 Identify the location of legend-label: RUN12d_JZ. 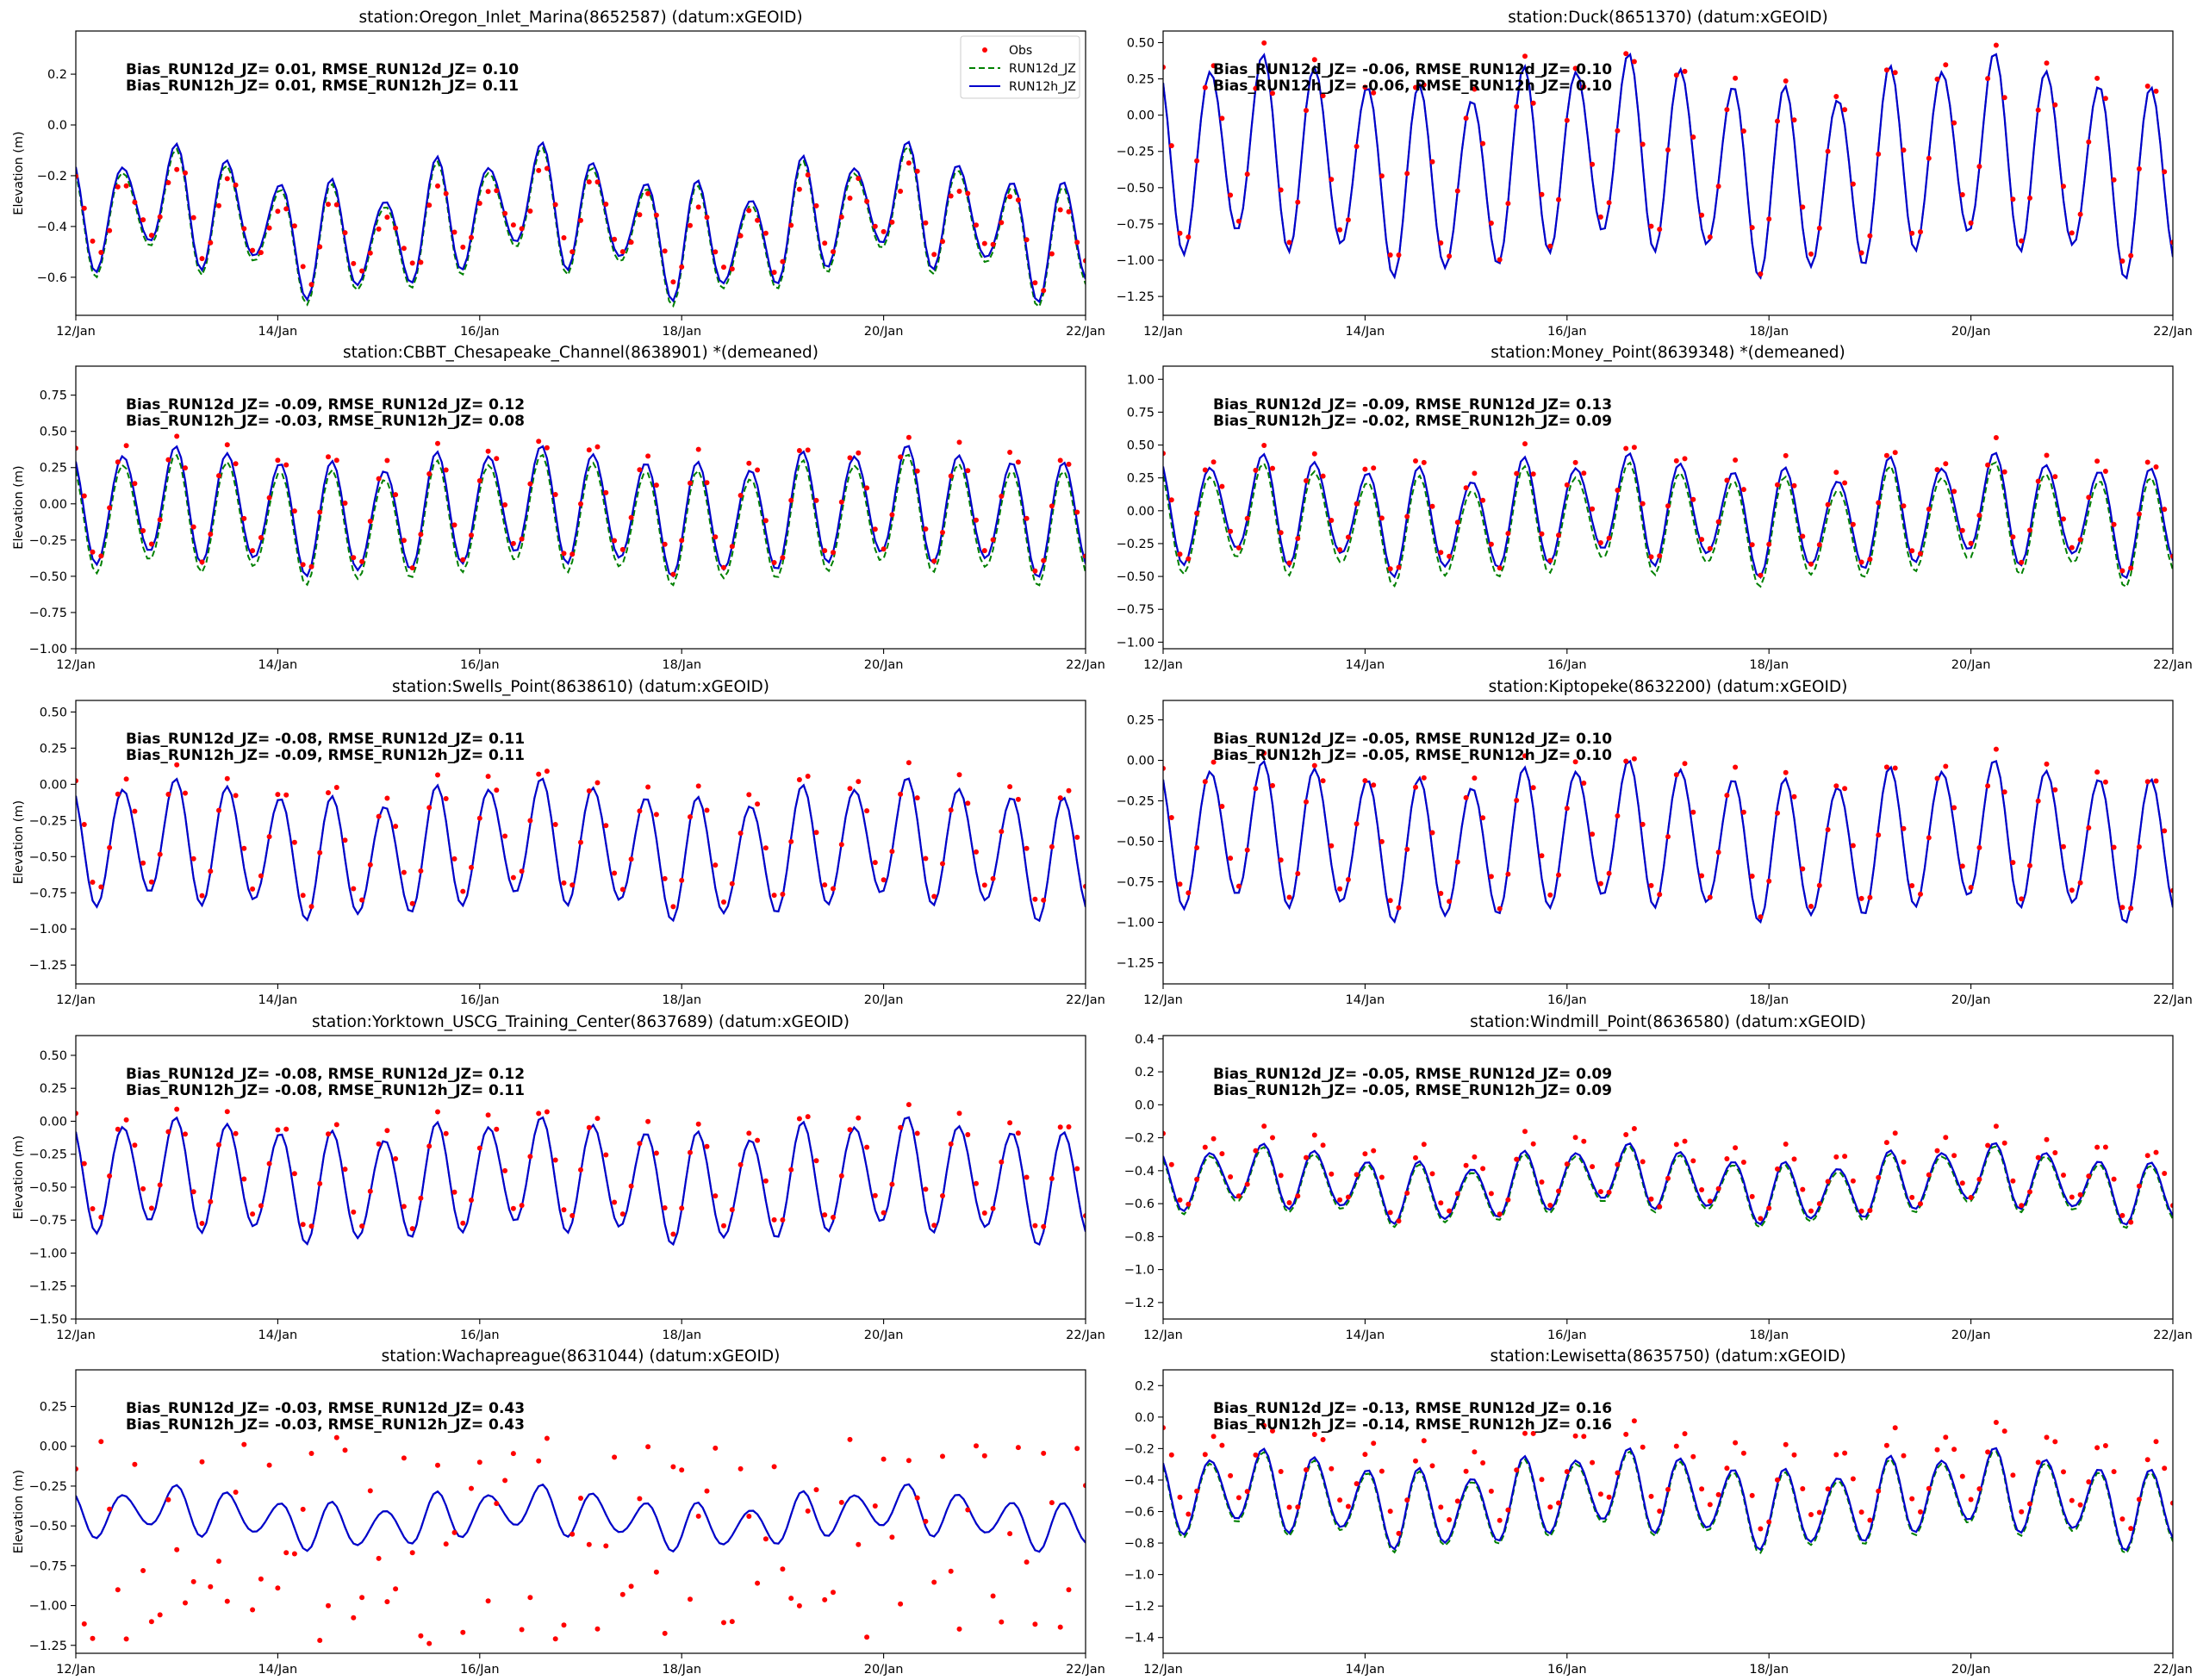
(1042, 69).